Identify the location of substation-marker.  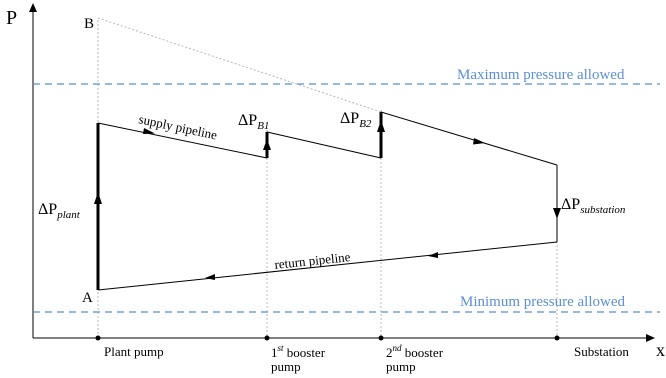
(557, 338).